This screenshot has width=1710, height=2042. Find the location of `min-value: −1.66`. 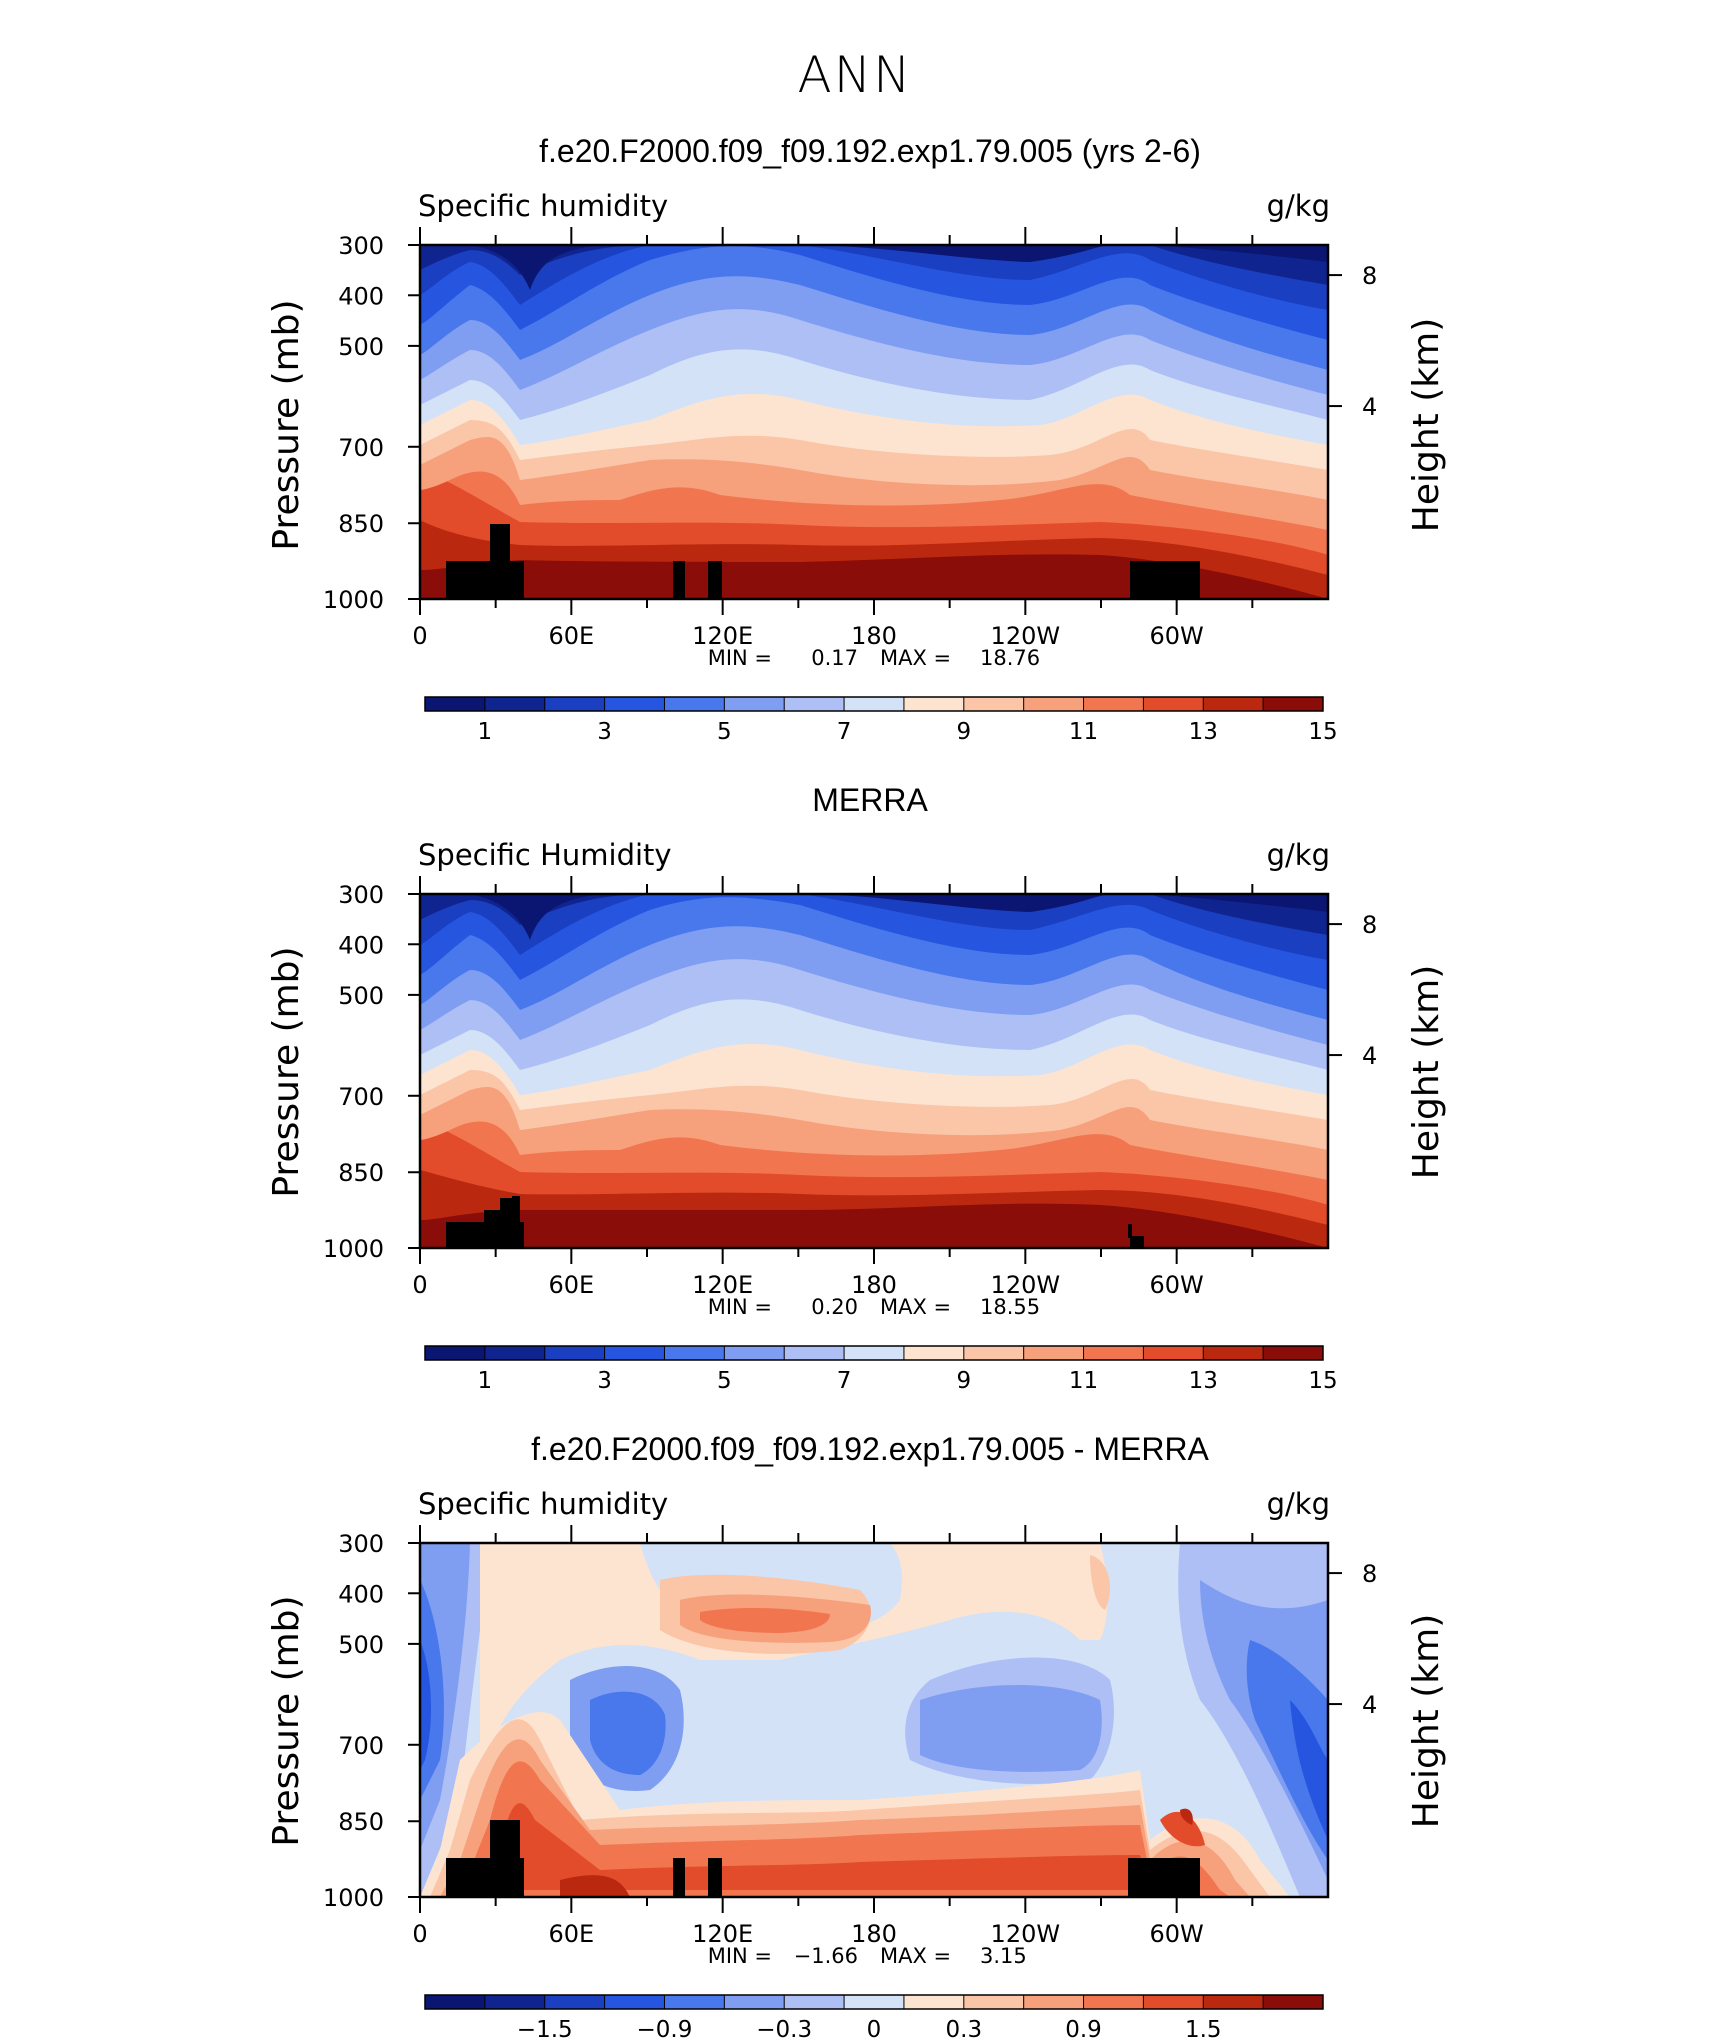

min-value: −1.66 is located at coordinates (826, 1956).